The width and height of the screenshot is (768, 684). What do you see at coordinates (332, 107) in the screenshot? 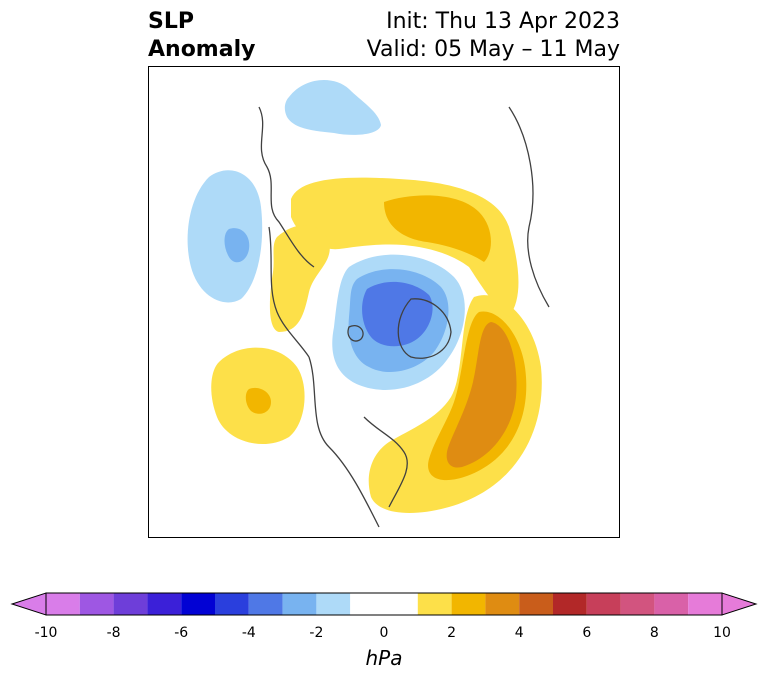
I see `anomaly-scandi-low` at bounding box center [332, 107].